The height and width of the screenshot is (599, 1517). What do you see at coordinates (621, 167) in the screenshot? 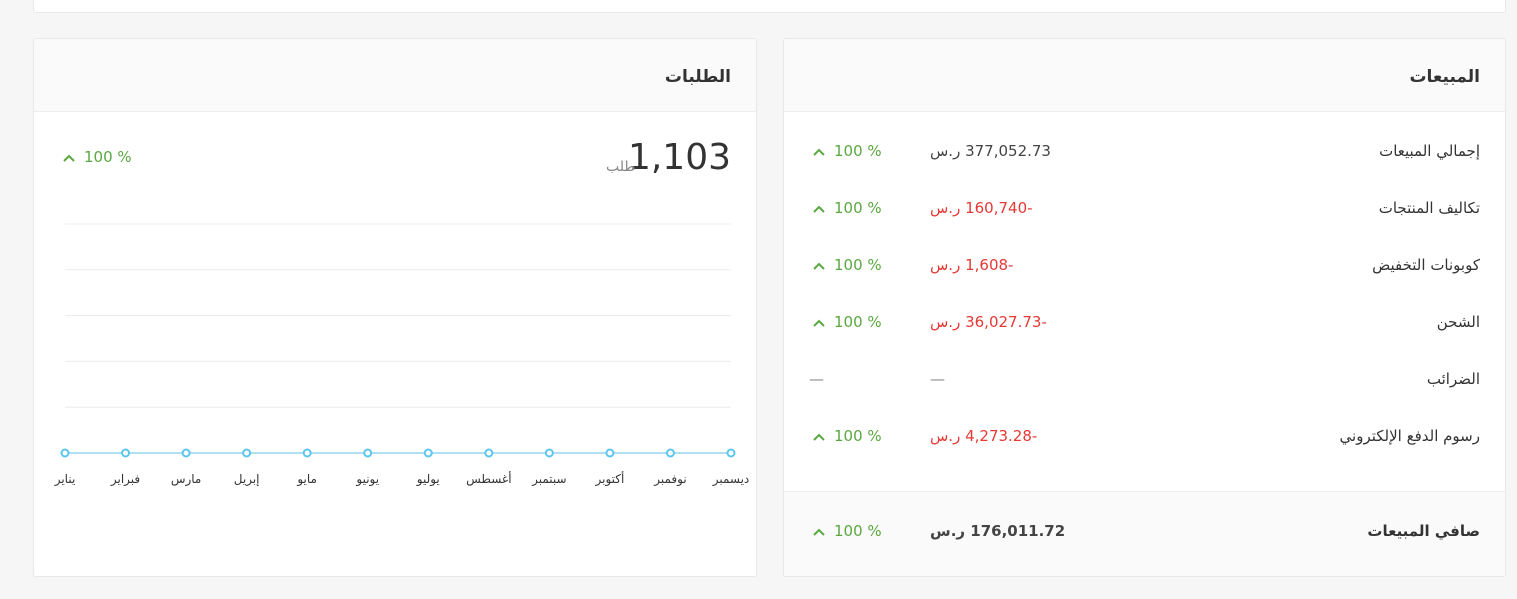
I see `orders-unit: طلب` at bounding box center [621, 167].